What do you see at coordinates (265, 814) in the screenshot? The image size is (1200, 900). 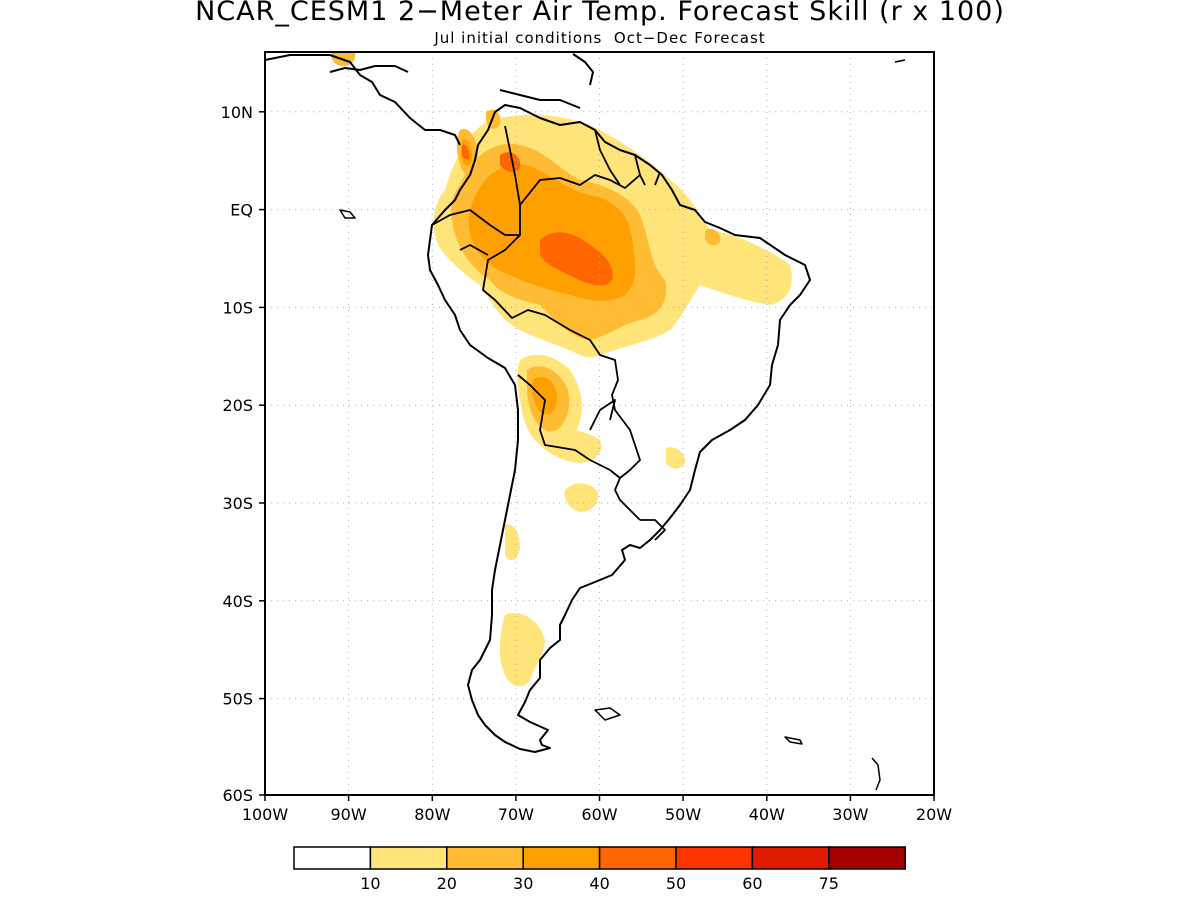 I see `lon-tick-label: 100W` at bounding box center [265, 814].